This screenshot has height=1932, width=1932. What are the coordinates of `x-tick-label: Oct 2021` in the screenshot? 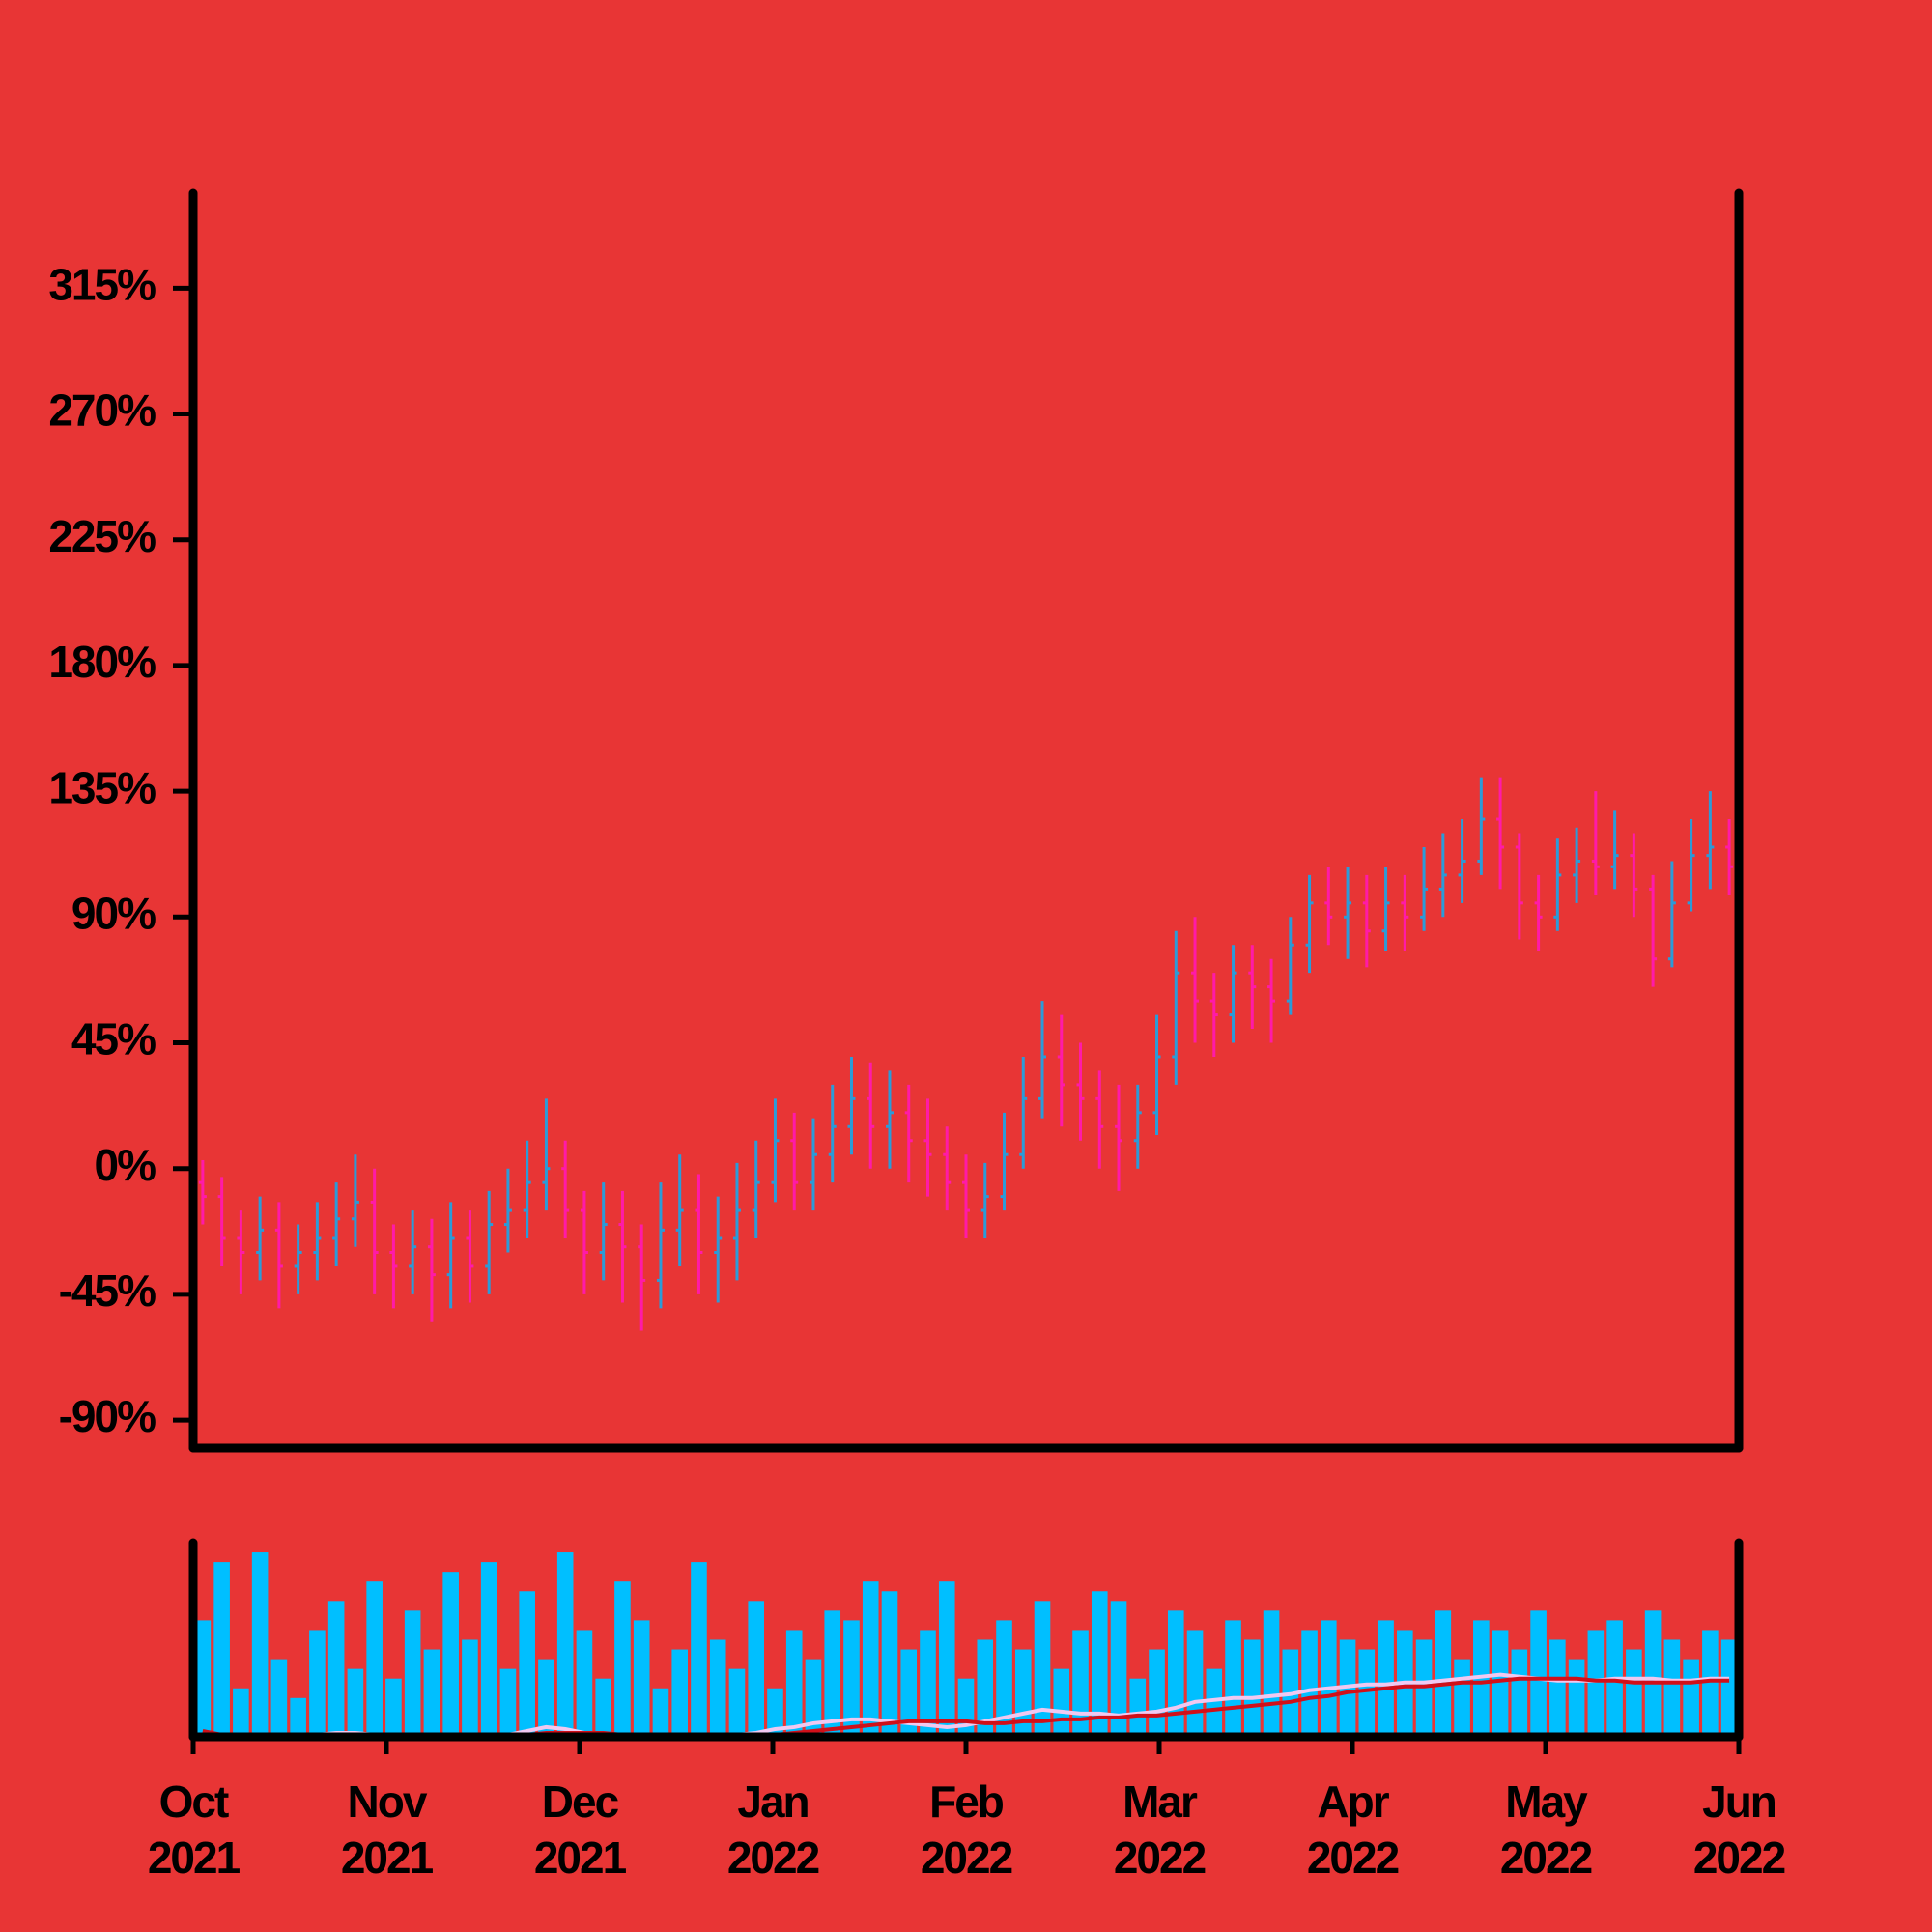 It's located at (194, 1829).